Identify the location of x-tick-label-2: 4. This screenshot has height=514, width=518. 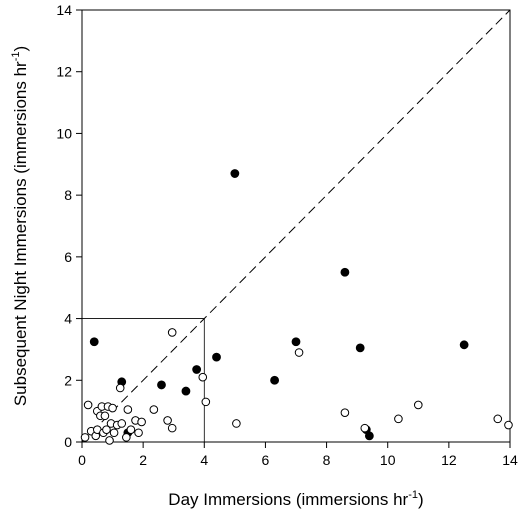
(204, 460).